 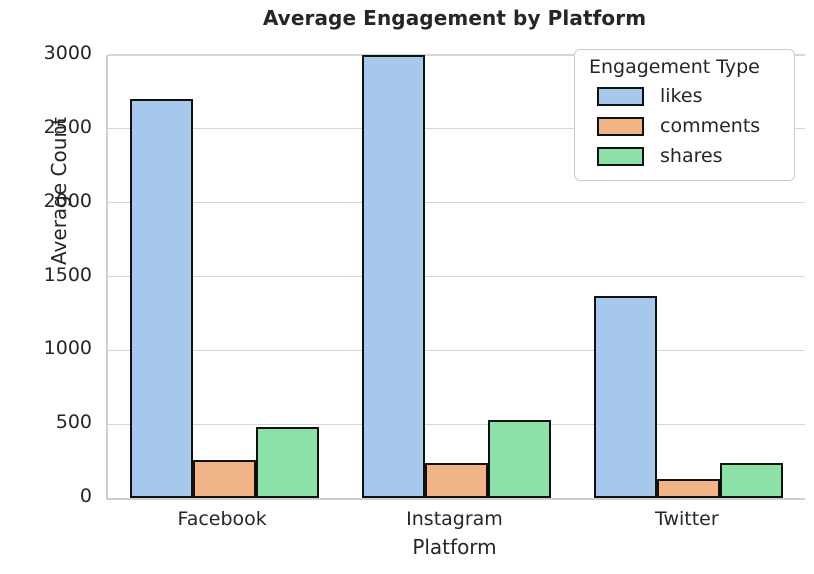 I want to click on legend-entry-shares: shares, so click(x=684, y=156).